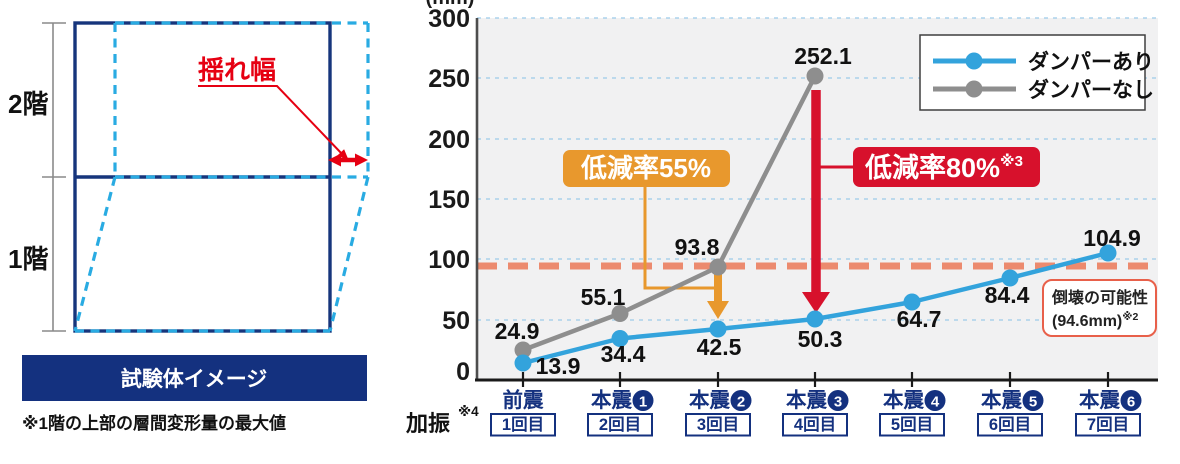 This screenshot has width=1180, height=464. I want to click on svg-text: 5回目, so click(912, 424).